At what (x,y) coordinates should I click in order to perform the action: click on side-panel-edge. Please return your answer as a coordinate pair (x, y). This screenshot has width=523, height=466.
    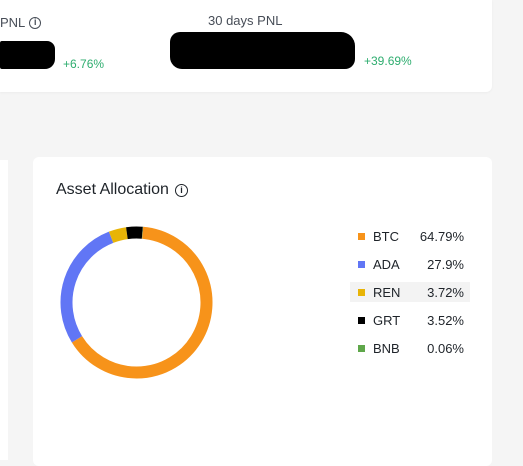
    Looking at the image, I should click on (4, 310).